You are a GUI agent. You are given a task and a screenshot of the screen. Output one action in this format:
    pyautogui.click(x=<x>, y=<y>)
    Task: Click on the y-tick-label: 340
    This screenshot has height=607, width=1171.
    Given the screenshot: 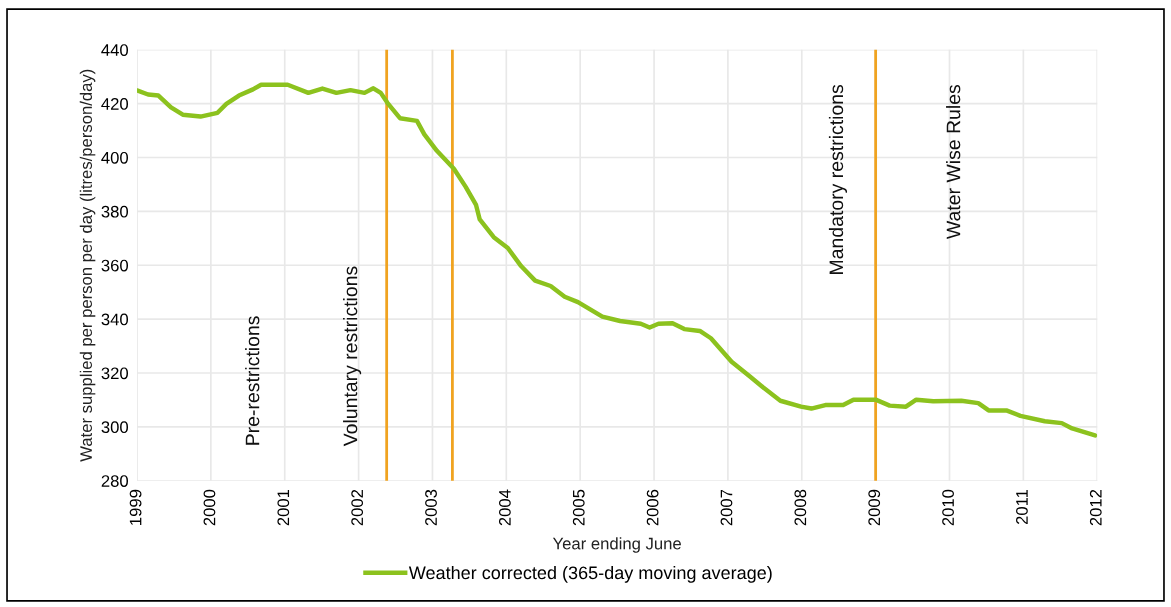 What is the action you would take?
    pyautogui.click(x=115, y=319)
    